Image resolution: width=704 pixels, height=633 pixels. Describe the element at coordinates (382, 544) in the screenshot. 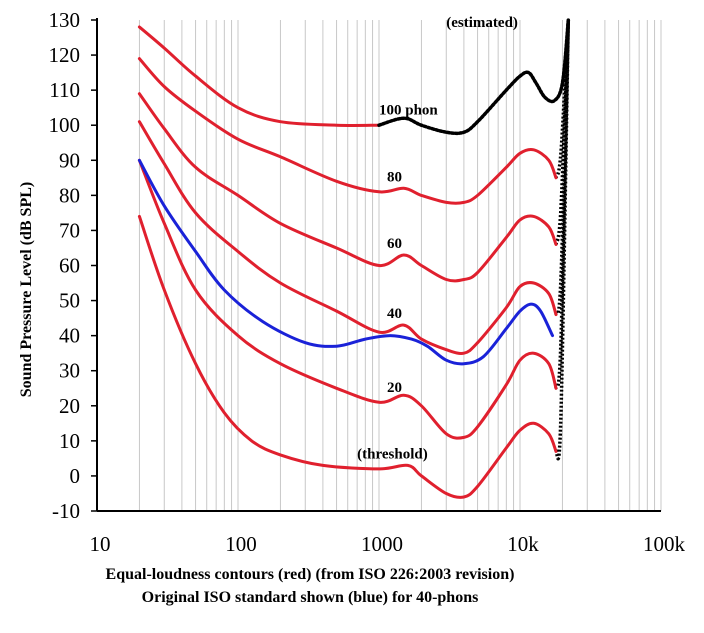

I see `x-tick-label: 1000` at that location.